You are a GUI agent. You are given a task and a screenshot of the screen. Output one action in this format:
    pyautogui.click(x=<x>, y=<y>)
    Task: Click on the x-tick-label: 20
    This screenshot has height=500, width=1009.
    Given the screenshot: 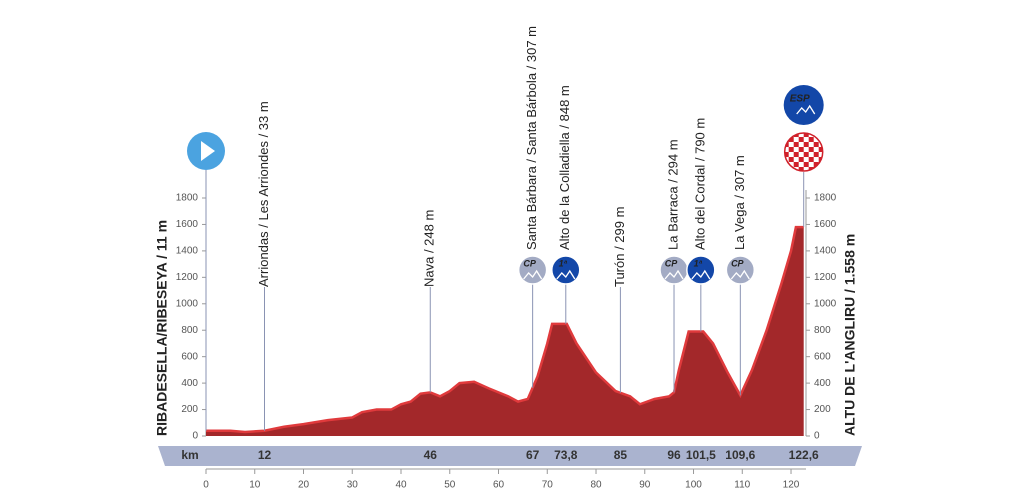 What is the action you would take?
    pyautogui.click(x=304, y=485)
    